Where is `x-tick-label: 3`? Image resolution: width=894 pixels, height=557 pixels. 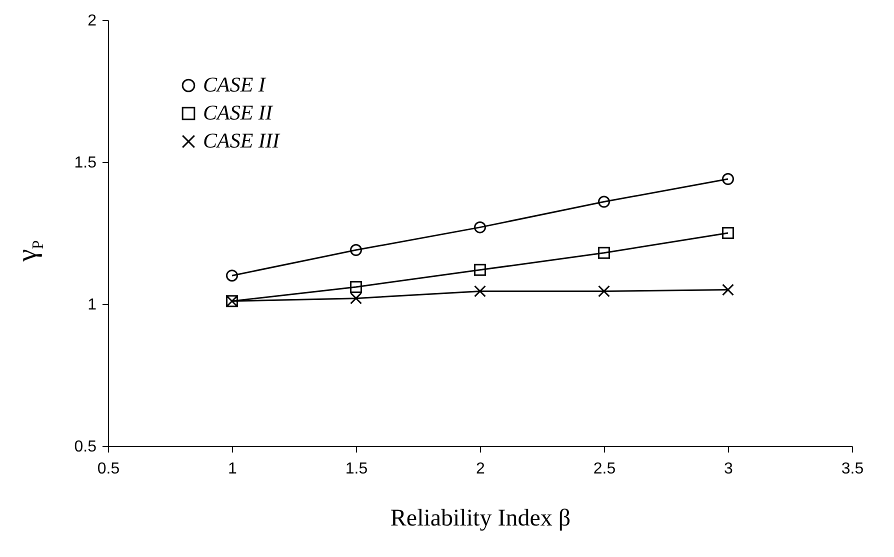 x-tick-label: 3 is located at coordinates (729, 469).